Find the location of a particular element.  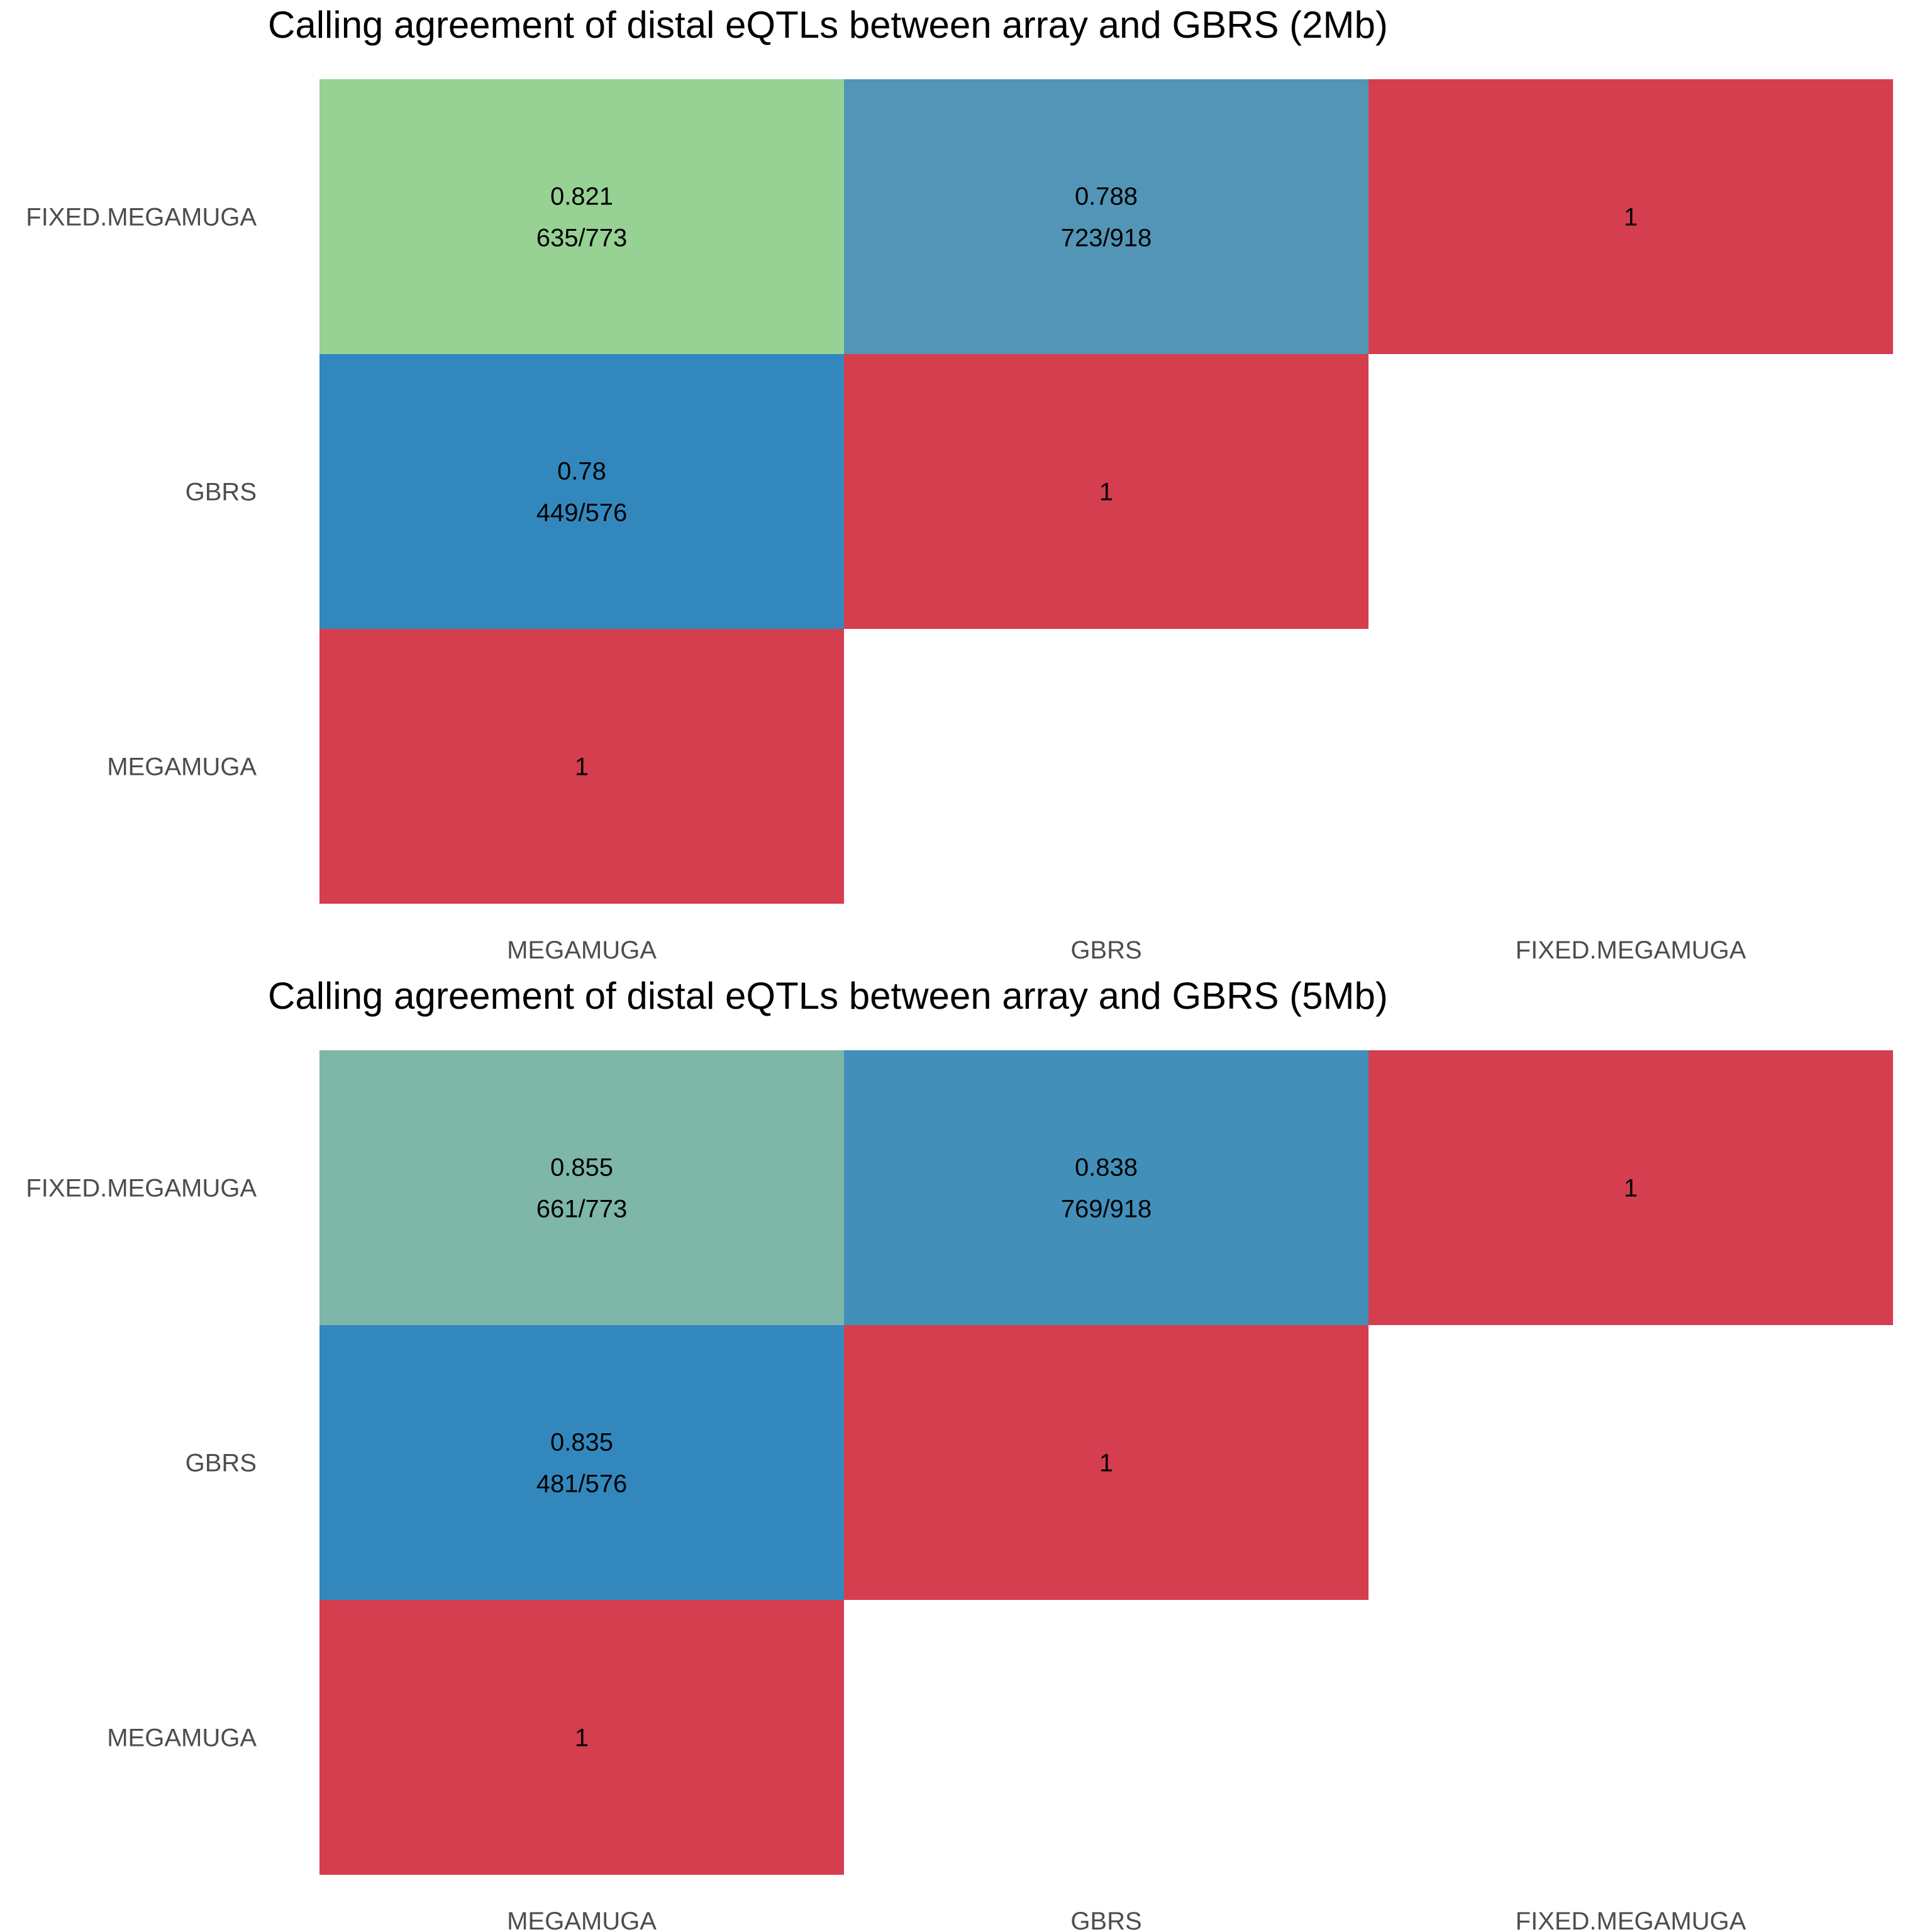

cell-count-label: 769/918 is located at coordinates (1106, 1209).